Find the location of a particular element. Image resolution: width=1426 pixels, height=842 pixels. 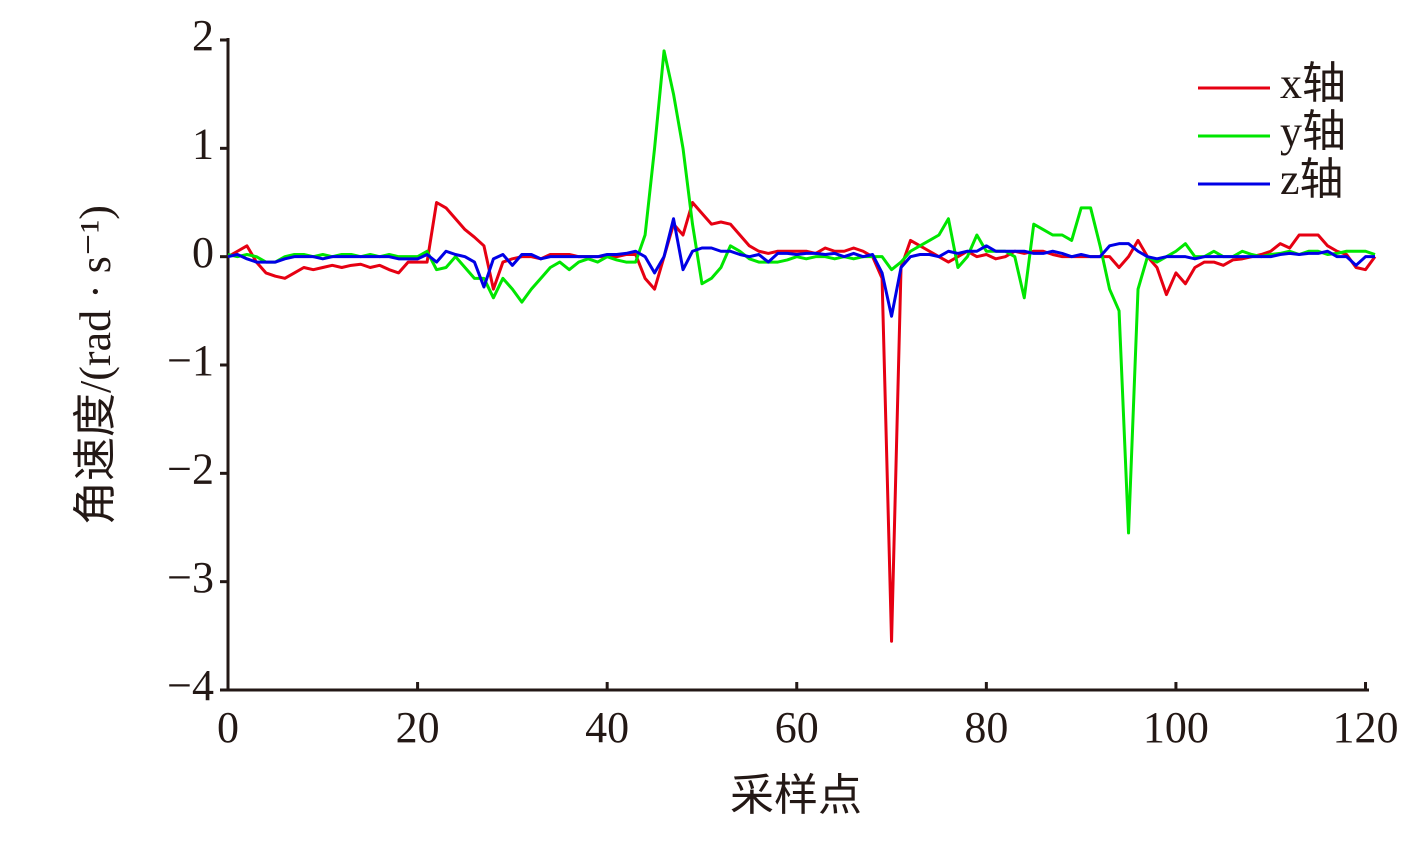

x-axis-label: 采样点 is located at coordinates (796, 795).